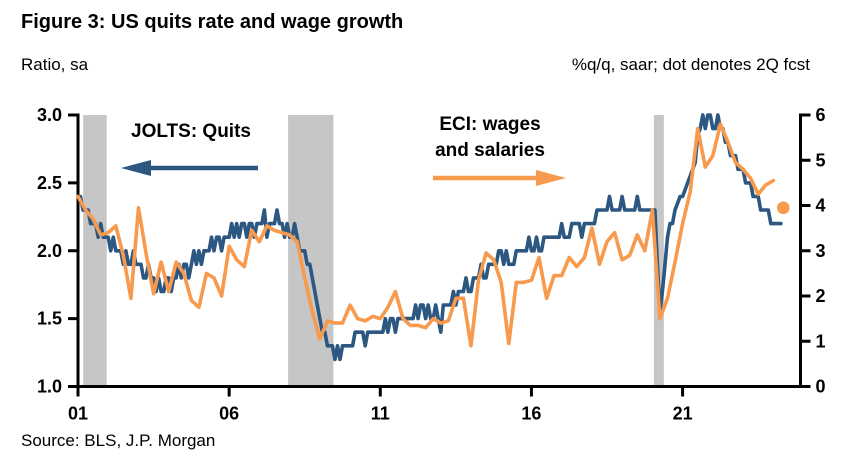 The width and height of the screenshot is (852, 471). Describe the element at coordinates (821, 341) in the screenshot. I see `y-right-tick-label: 1` at that location.